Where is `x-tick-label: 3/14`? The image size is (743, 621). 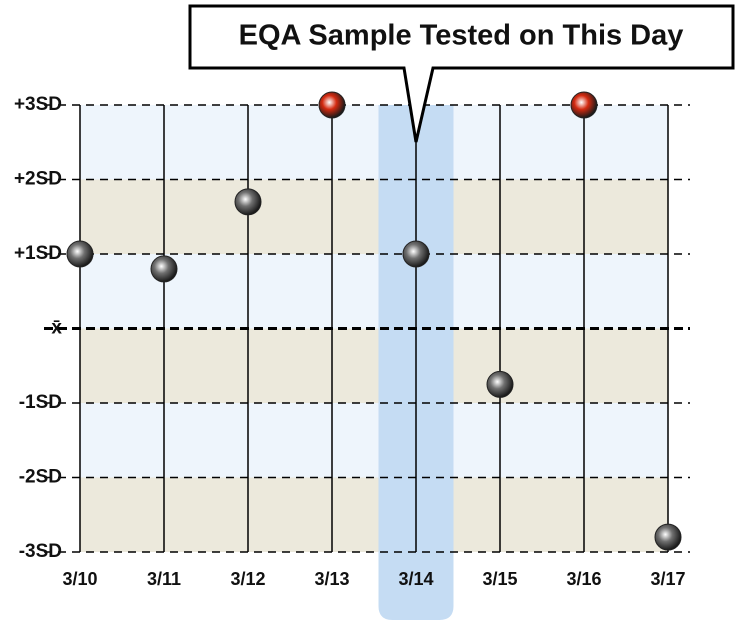
x-tick-label: 3/14 is located at coordinates (415, 579).